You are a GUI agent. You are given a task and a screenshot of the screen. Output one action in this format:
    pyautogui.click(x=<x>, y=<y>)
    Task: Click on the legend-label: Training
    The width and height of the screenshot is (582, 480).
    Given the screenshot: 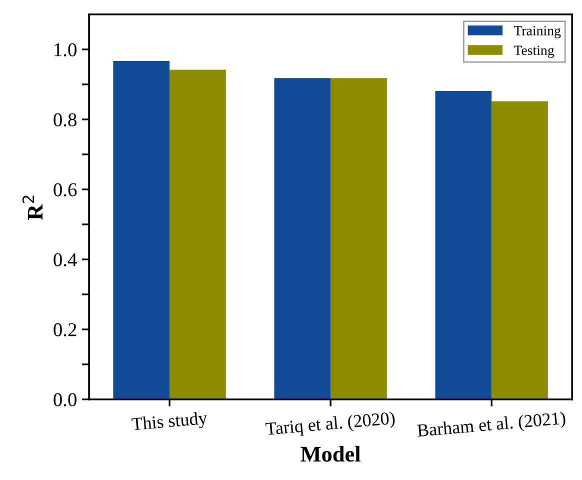 What is the action you would take?
    pyautogui.click(x=537, y=32)
    